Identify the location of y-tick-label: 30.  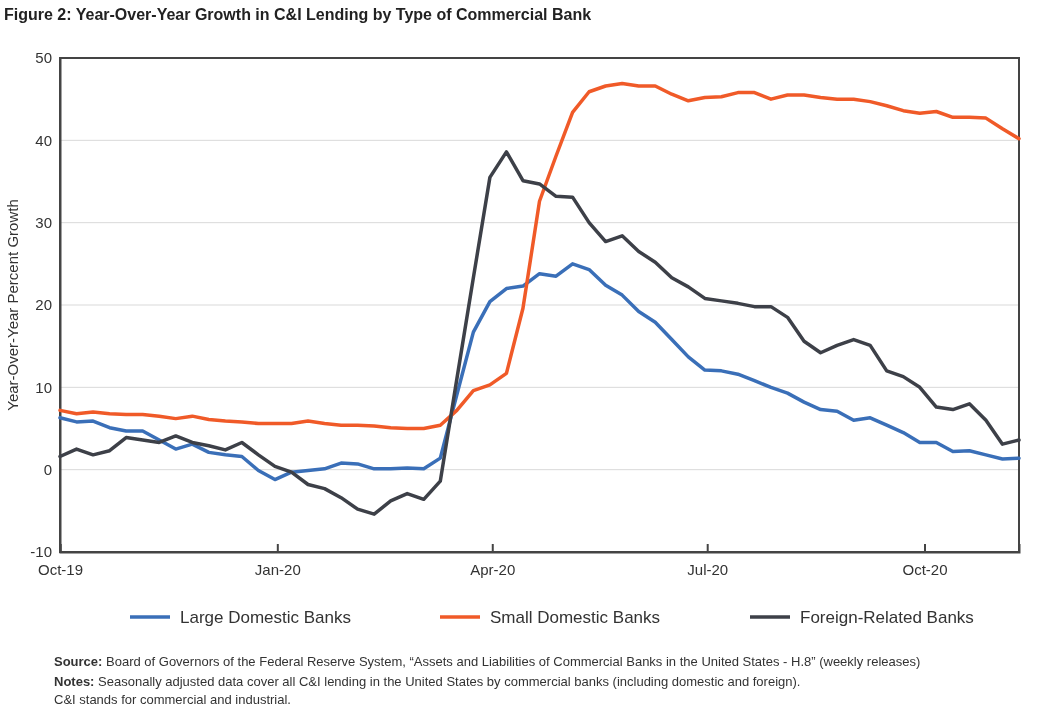
(43, 222).